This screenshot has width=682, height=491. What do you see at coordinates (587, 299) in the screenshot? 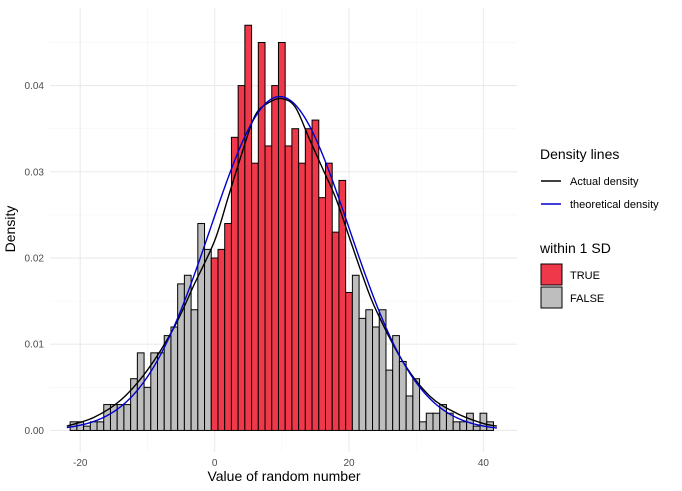
I see `legend-false-label: FALSE` at bounding box center [587, 299].